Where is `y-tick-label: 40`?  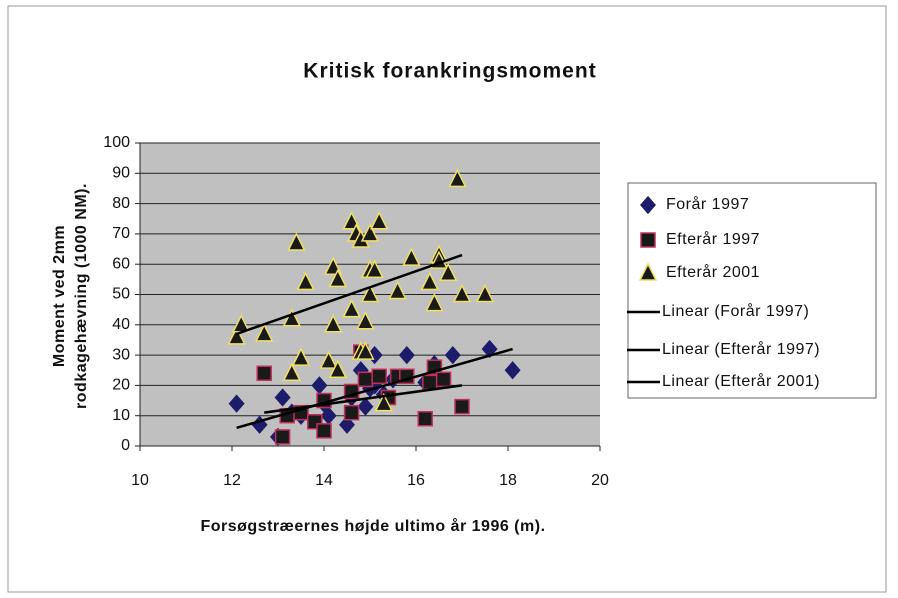 y-tick-label: 40 is located at coordinates (121, 324).